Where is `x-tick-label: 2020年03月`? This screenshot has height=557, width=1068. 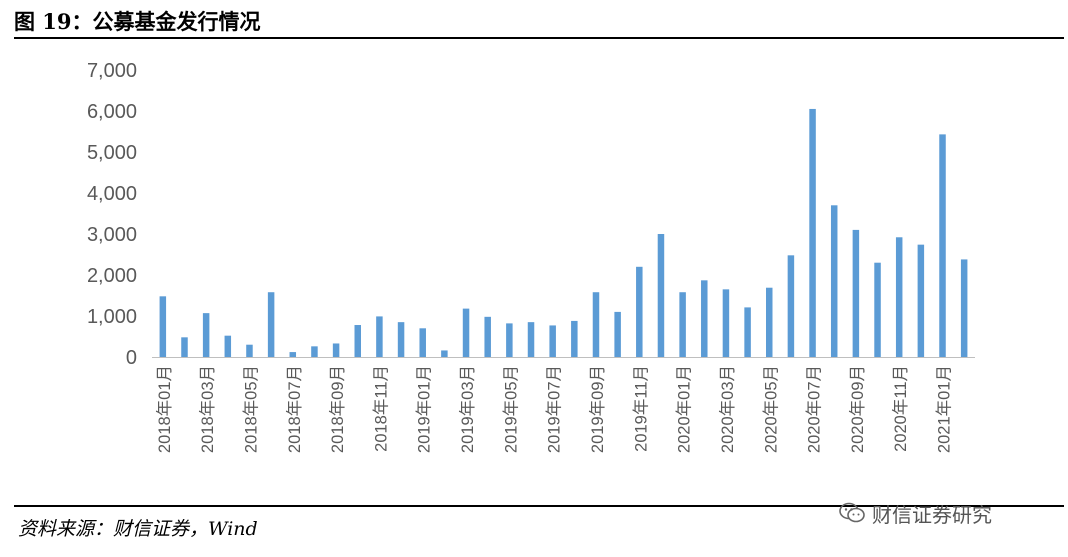 x-tick-label: 2020年03月 is located at coordinates (727, 409).